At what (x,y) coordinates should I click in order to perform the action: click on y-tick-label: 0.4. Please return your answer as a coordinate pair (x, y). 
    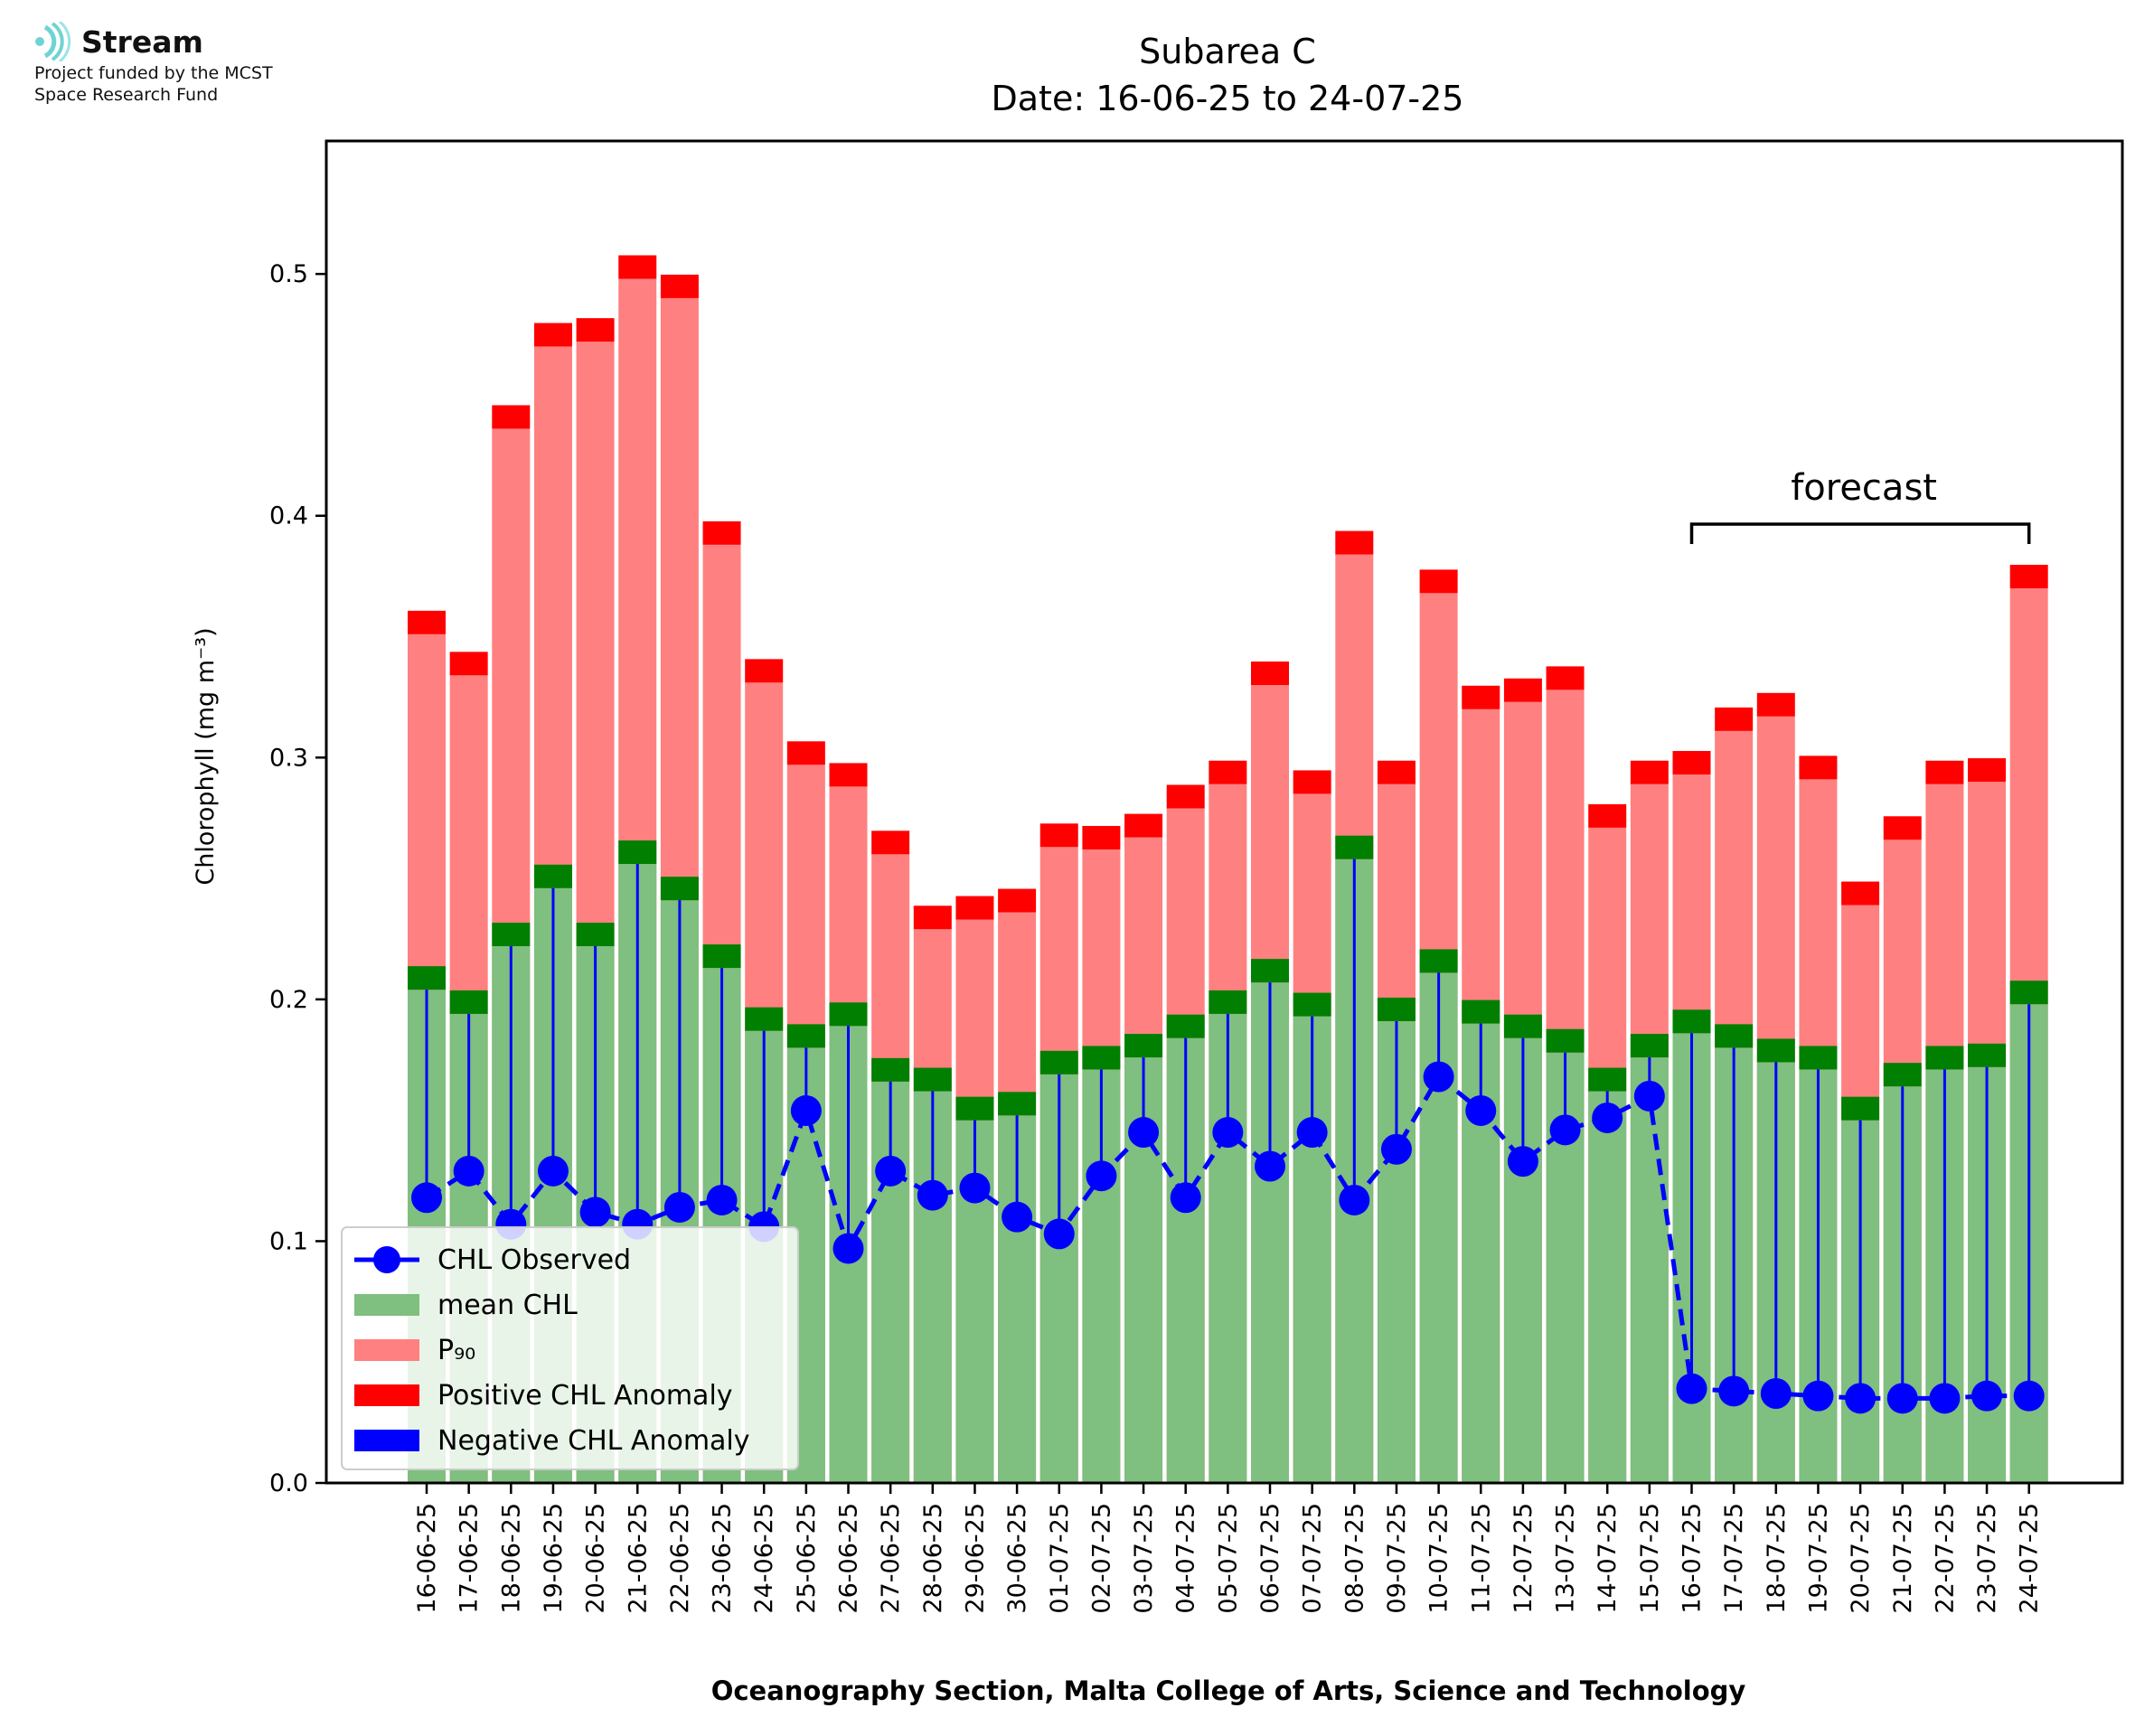
    Looking at the image, I should click on (288, 516).